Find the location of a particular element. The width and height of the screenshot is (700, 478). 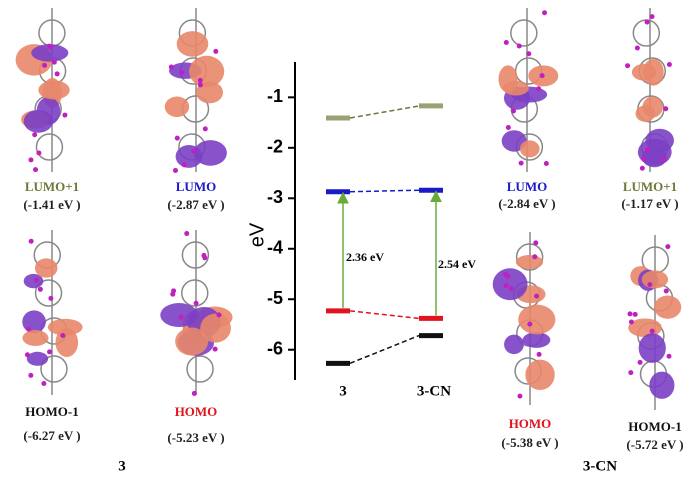

orbital-name: HOMO-1 is located at coordinates (654, 426).